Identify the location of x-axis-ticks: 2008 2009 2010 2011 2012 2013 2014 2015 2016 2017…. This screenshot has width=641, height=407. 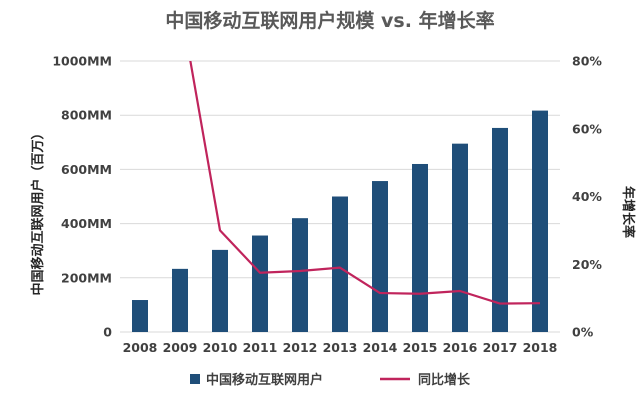
(340, 347).